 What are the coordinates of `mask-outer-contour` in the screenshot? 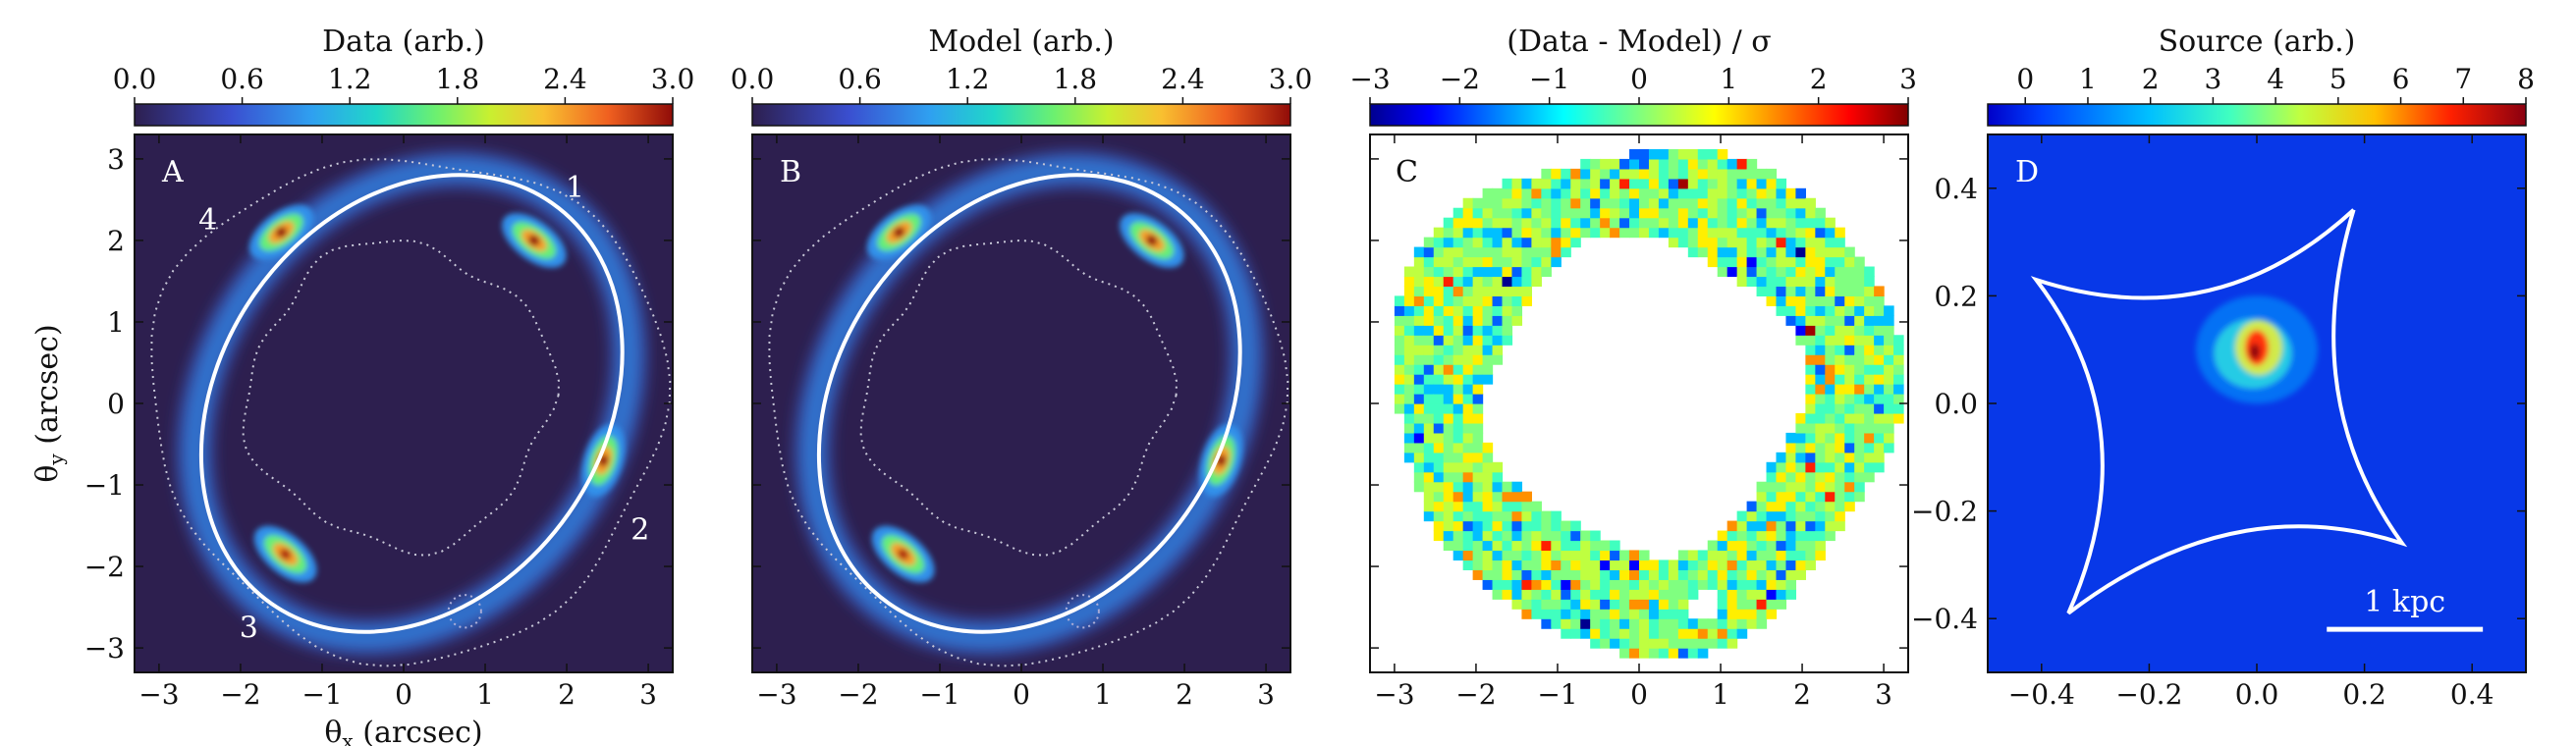 It's located at (411, 412).